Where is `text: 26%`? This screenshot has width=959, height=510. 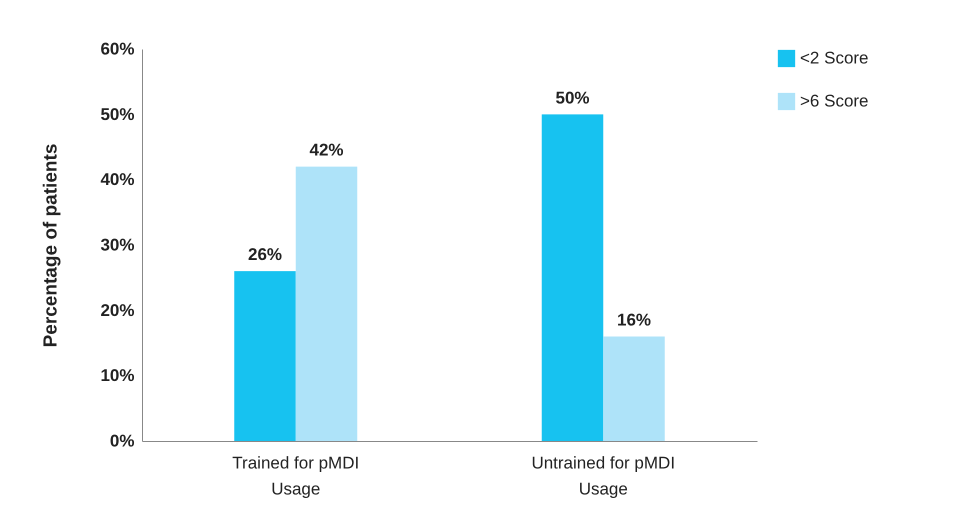 text: 26% is located at coordinates (265, 254).